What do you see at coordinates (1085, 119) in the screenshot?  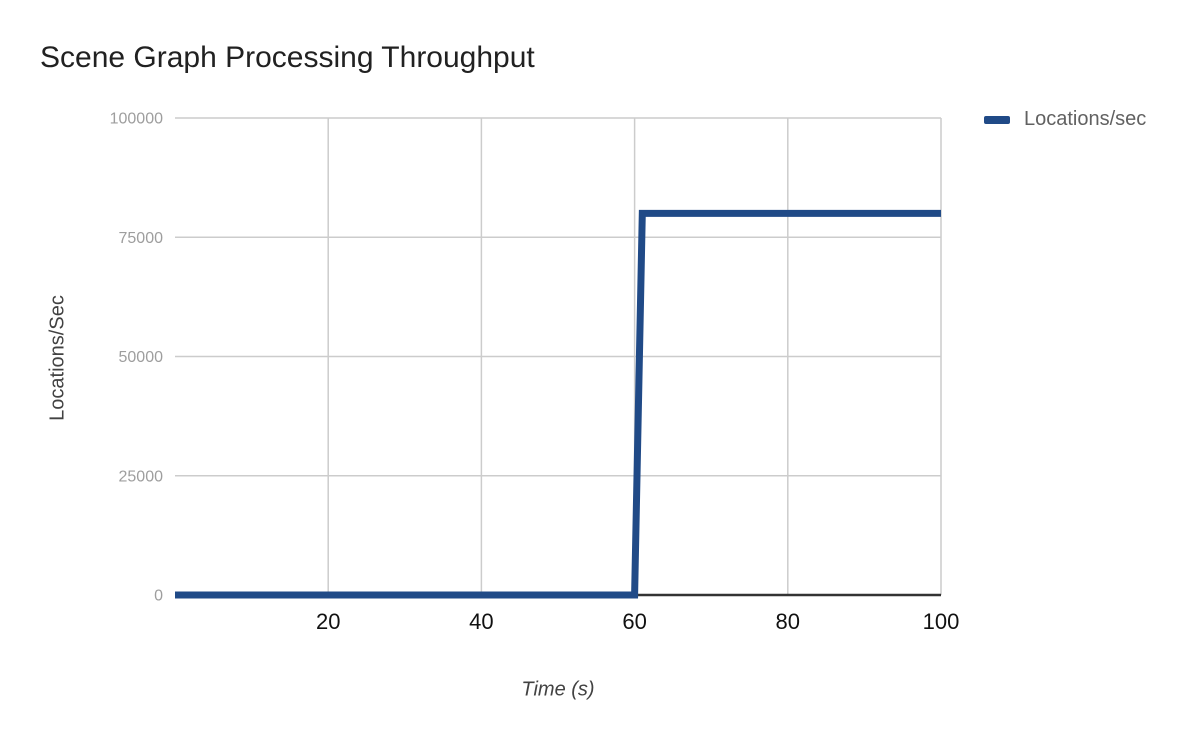 I see `legend-label: Locations/sec` at bounding box center [1085, 119].